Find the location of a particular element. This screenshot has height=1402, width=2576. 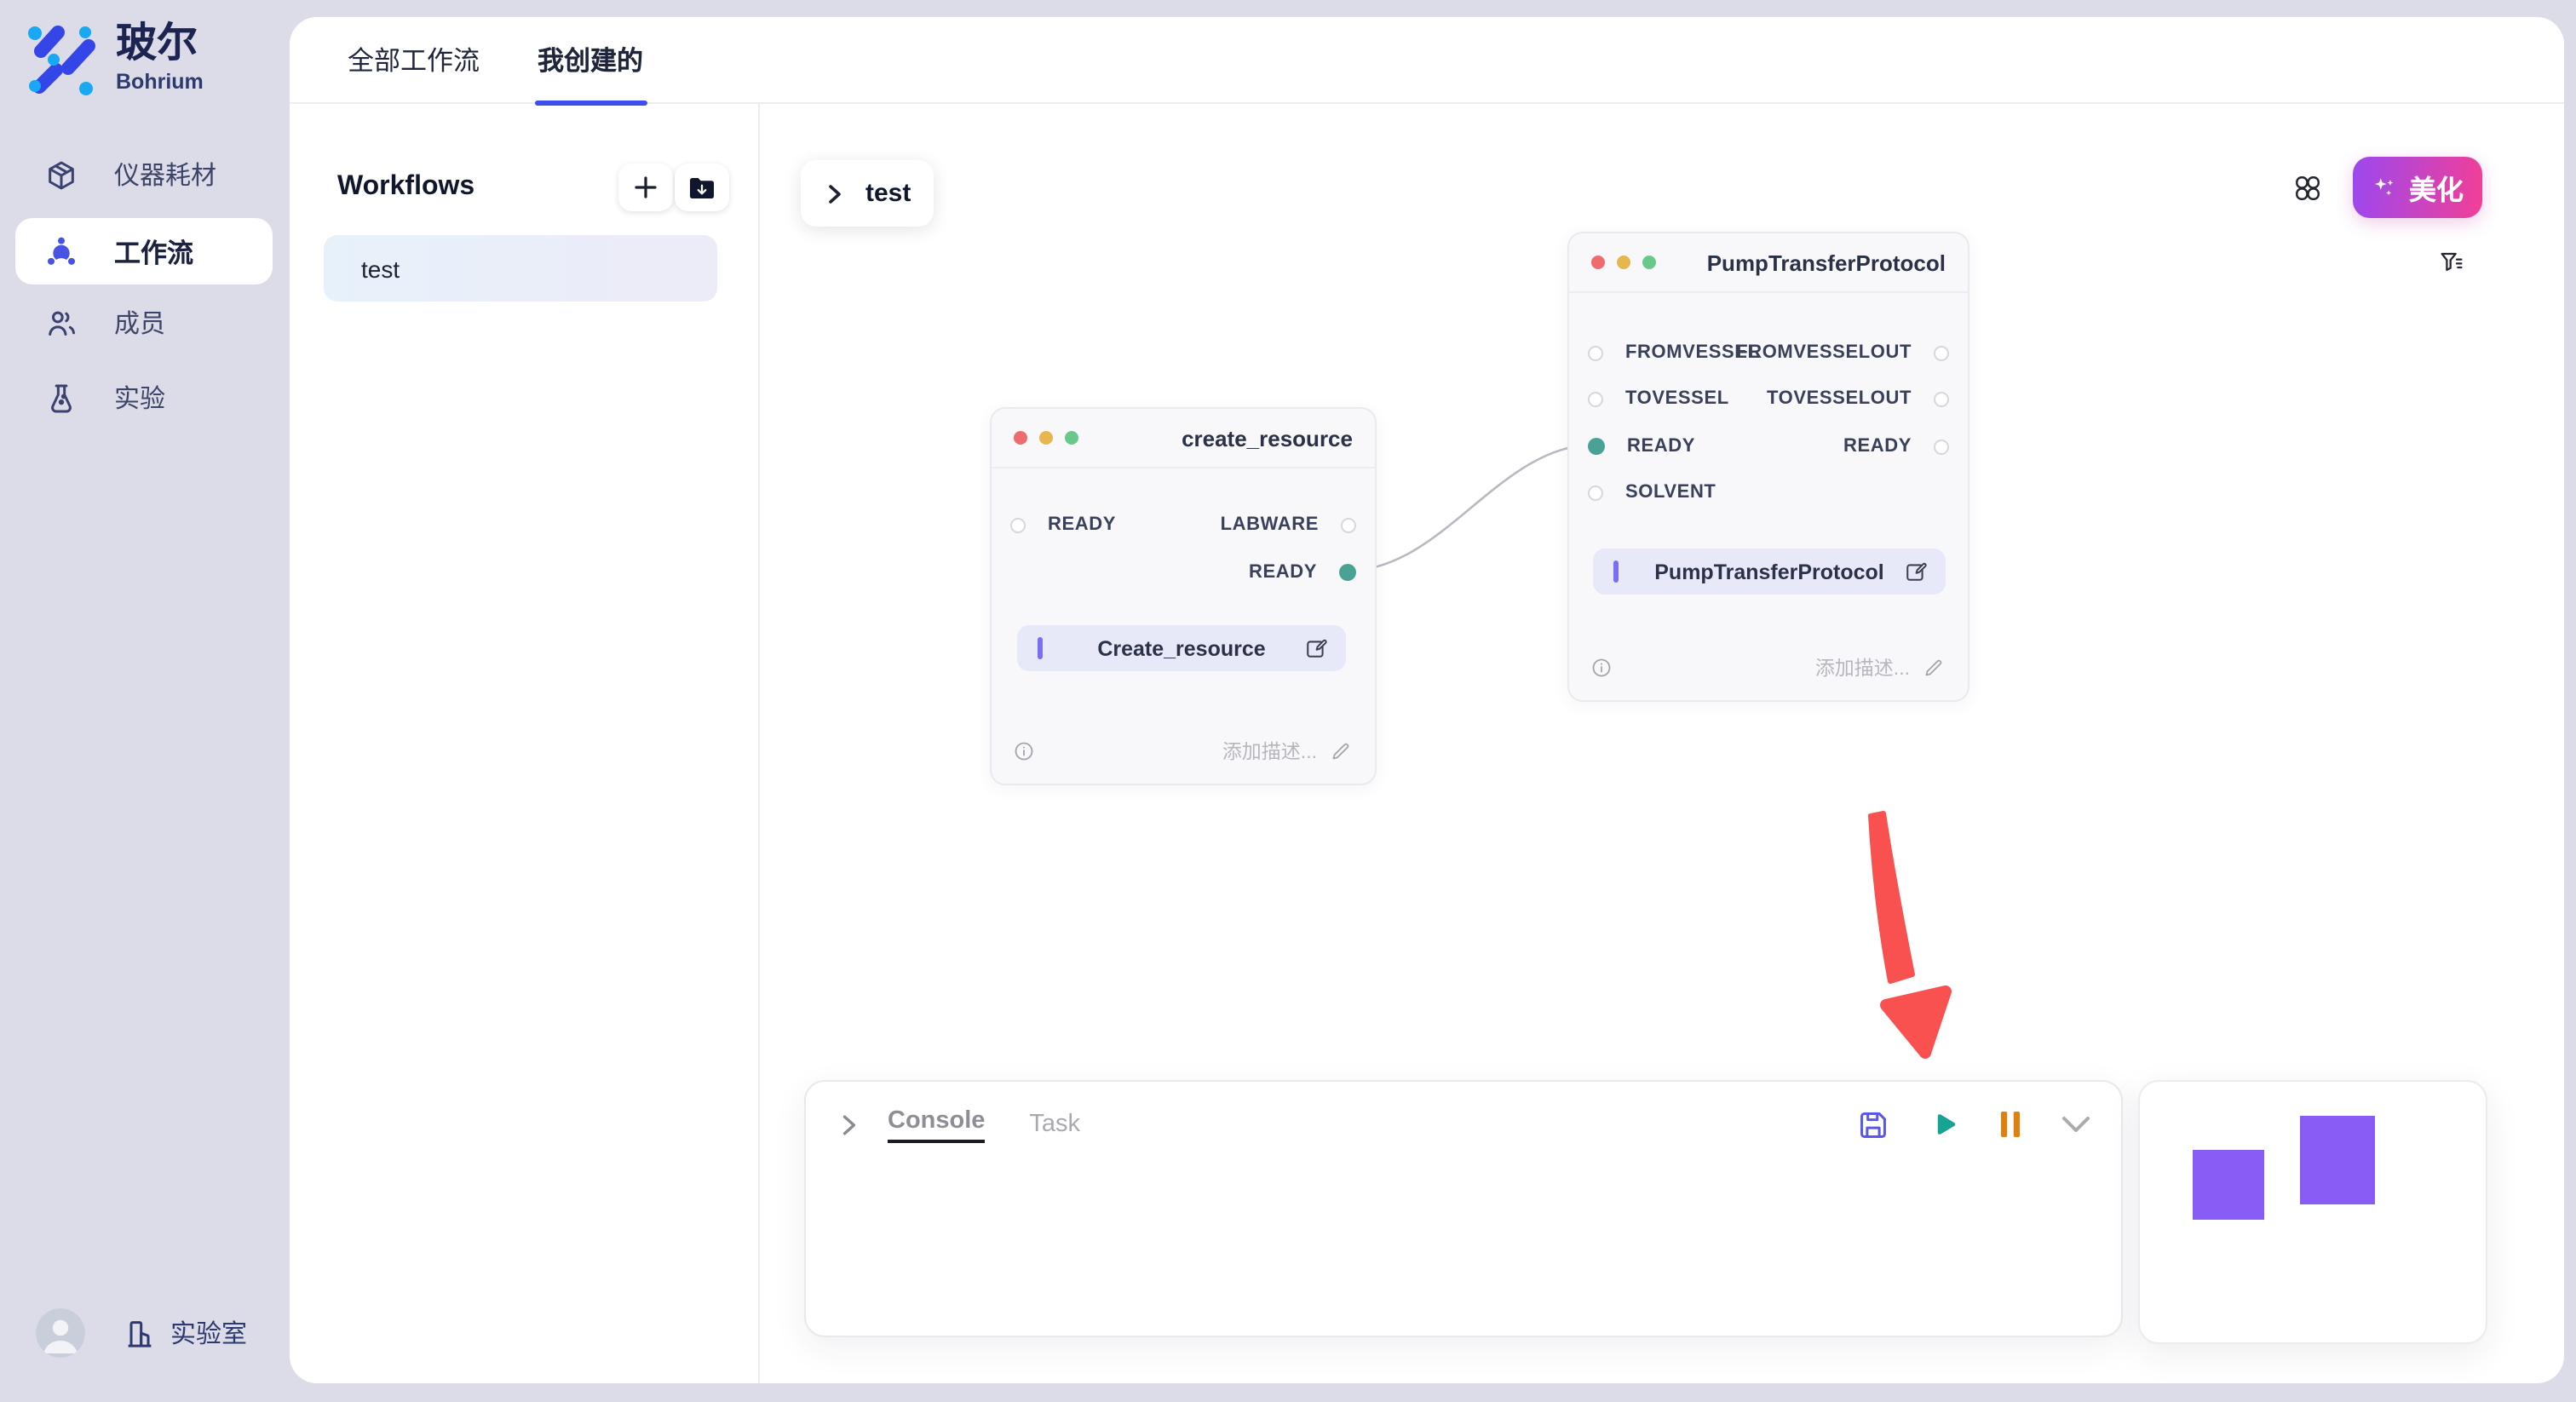

header-tabbar: 全部工作流 我创建的 is located at coordinates (1427, 61).